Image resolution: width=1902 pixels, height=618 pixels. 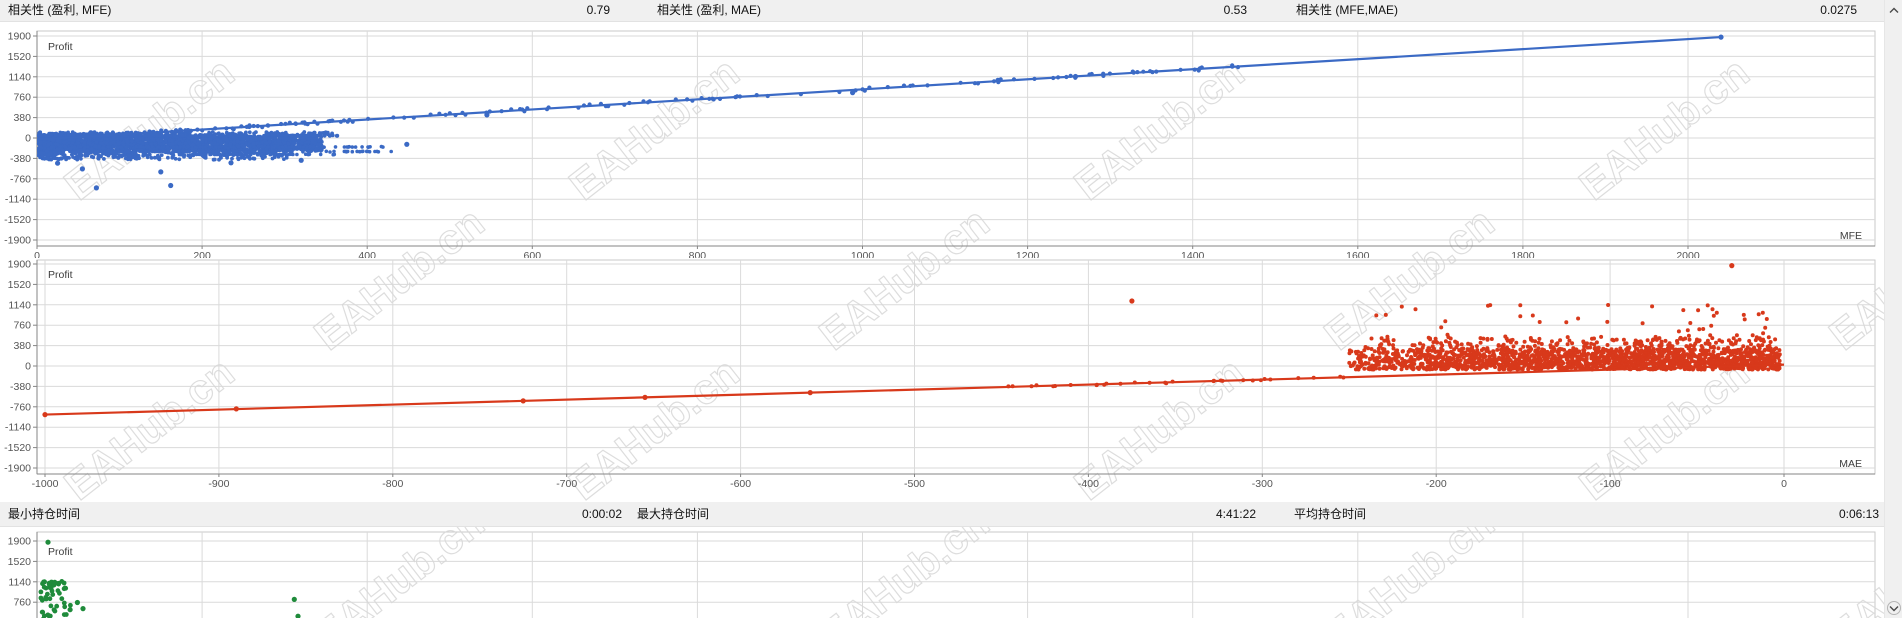 I want to click on svg-text: -600, so click(x=740, y=484).